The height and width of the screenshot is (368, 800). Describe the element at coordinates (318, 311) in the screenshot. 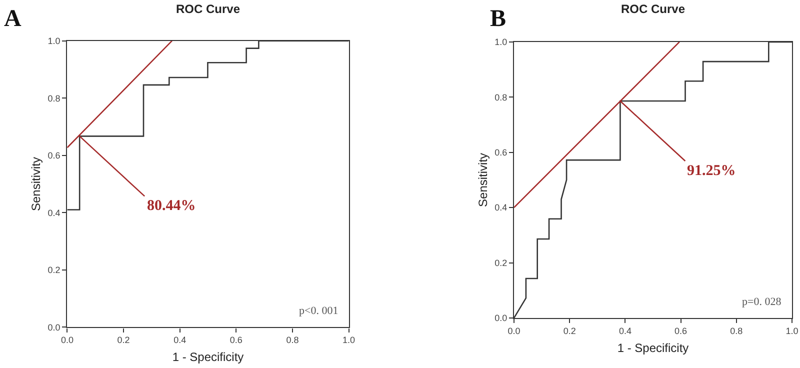

I see `annotation: p<0. 001` at that location.